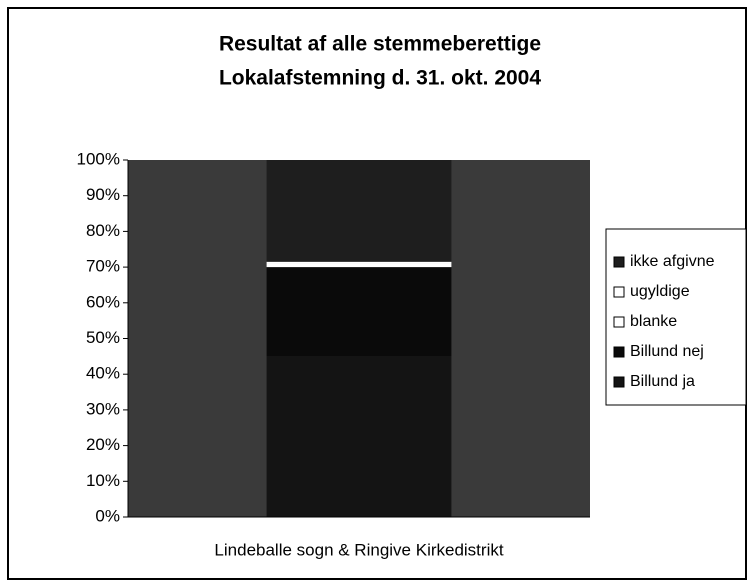  I want to click on y-tick-label: 0%, so click(107, 515).